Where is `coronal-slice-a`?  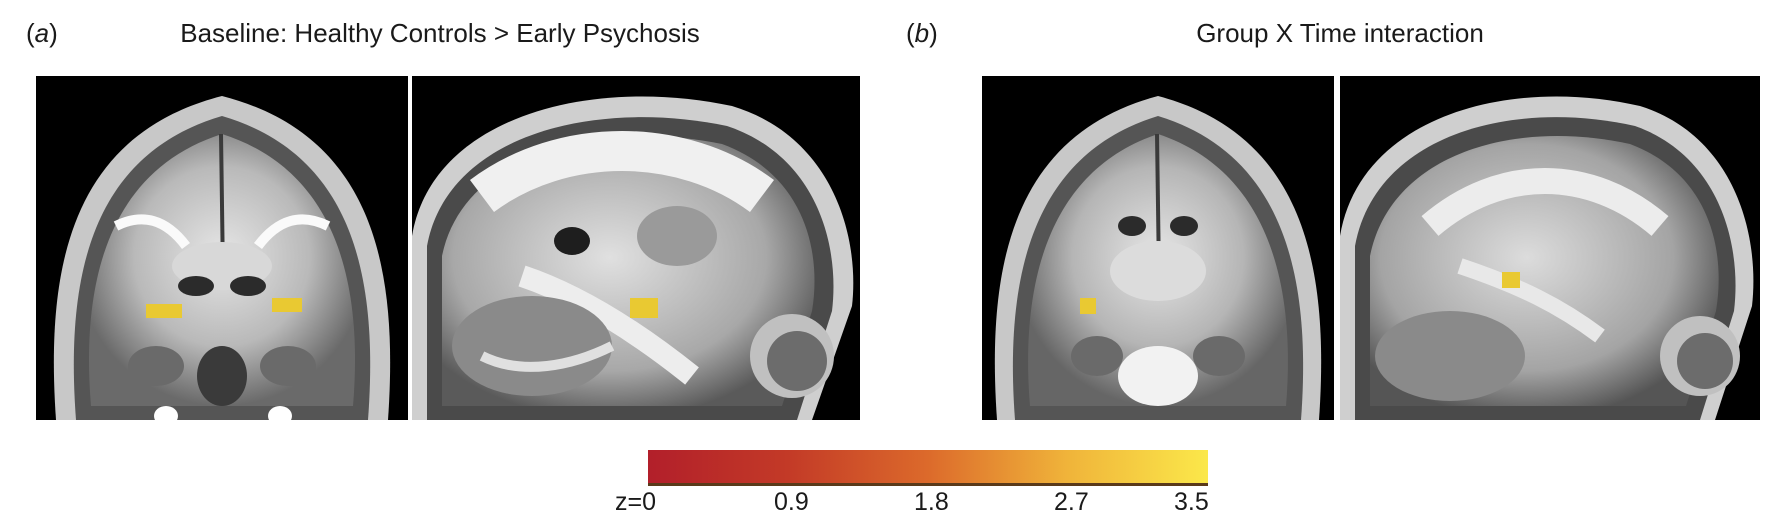 coronal-slice-a is located at coordinates (222, 248).